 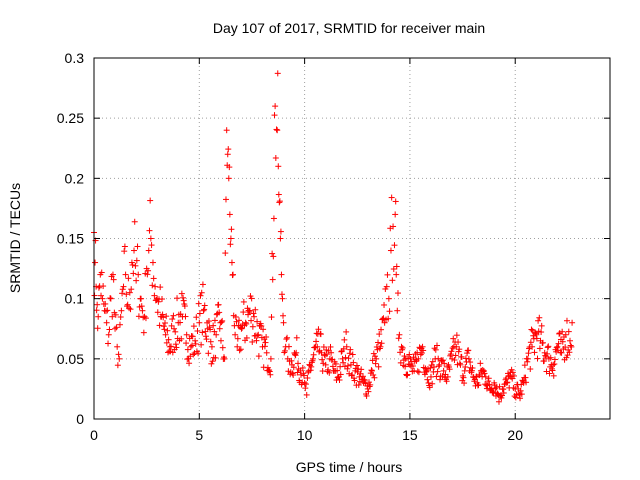 What do you see at coordinates (410, 435) in the screenshot?
I see `x-tick-label: 15` at bounding box center [410, 435].